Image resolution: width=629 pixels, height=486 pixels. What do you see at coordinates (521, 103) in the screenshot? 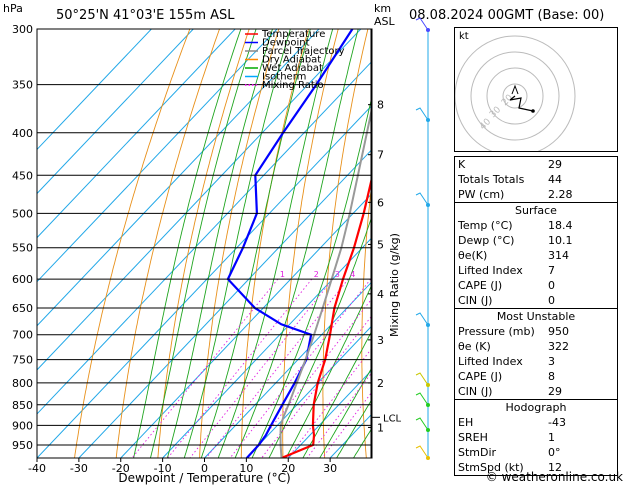
I see `hodograph-trace` at bounding box center [521, 103].